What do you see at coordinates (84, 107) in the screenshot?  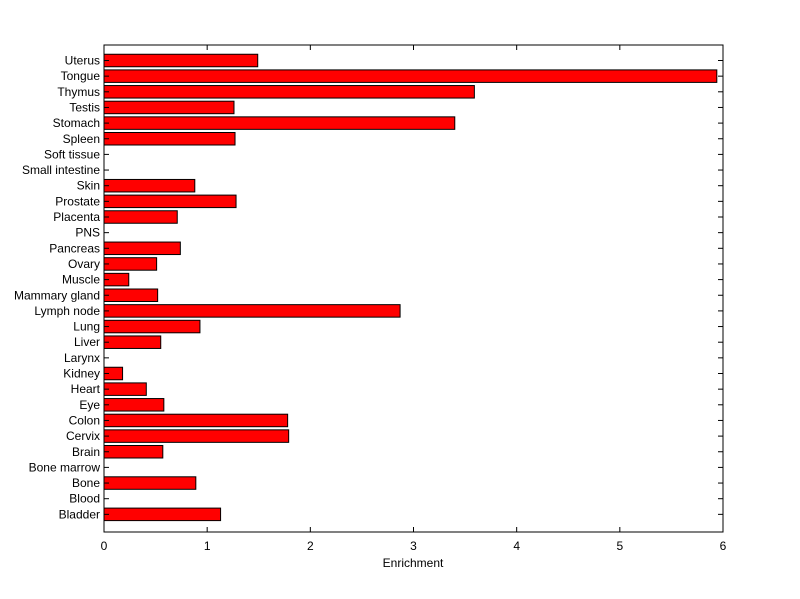 I see `y-tick-label: Testis` at bounding box center [84, 107].